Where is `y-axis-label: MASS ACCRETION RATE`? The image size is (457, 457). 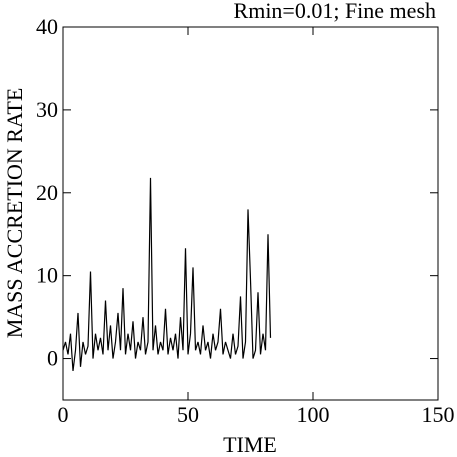 y-axis-label: MASS ACCRETION RATE is located at coordinates (14, 213).